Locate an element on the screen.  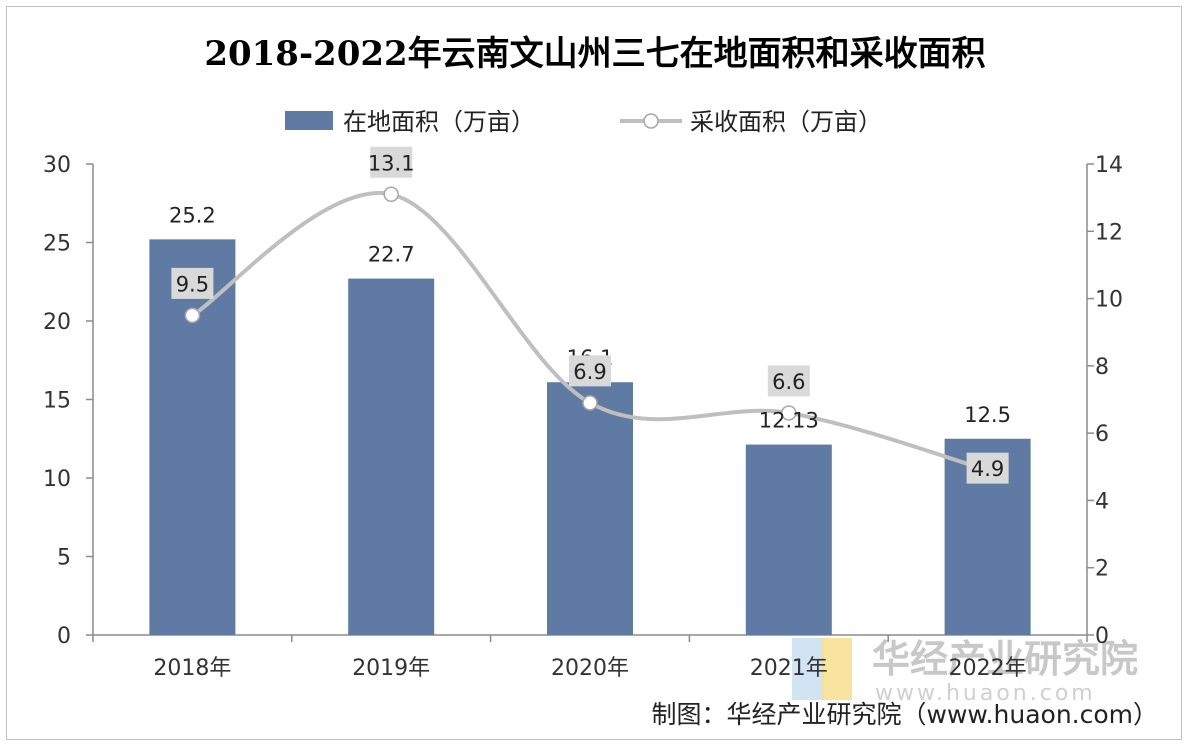
bar-value-label: 12.13 is located at coordinates (789, 421).